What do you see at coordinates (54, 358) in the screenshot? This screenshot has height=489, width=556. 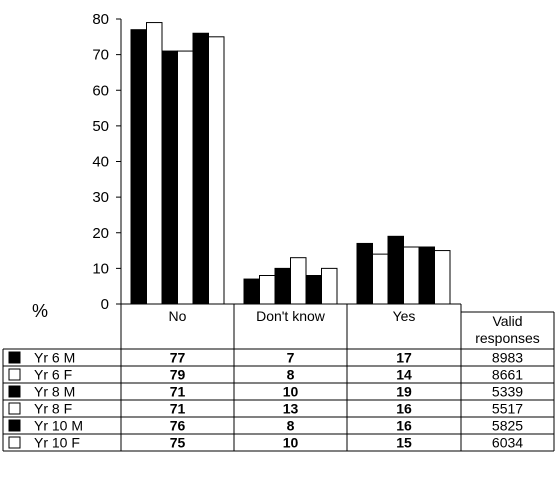 I see `legend-label: Yr 6 M` at bounding box center [54, 358].